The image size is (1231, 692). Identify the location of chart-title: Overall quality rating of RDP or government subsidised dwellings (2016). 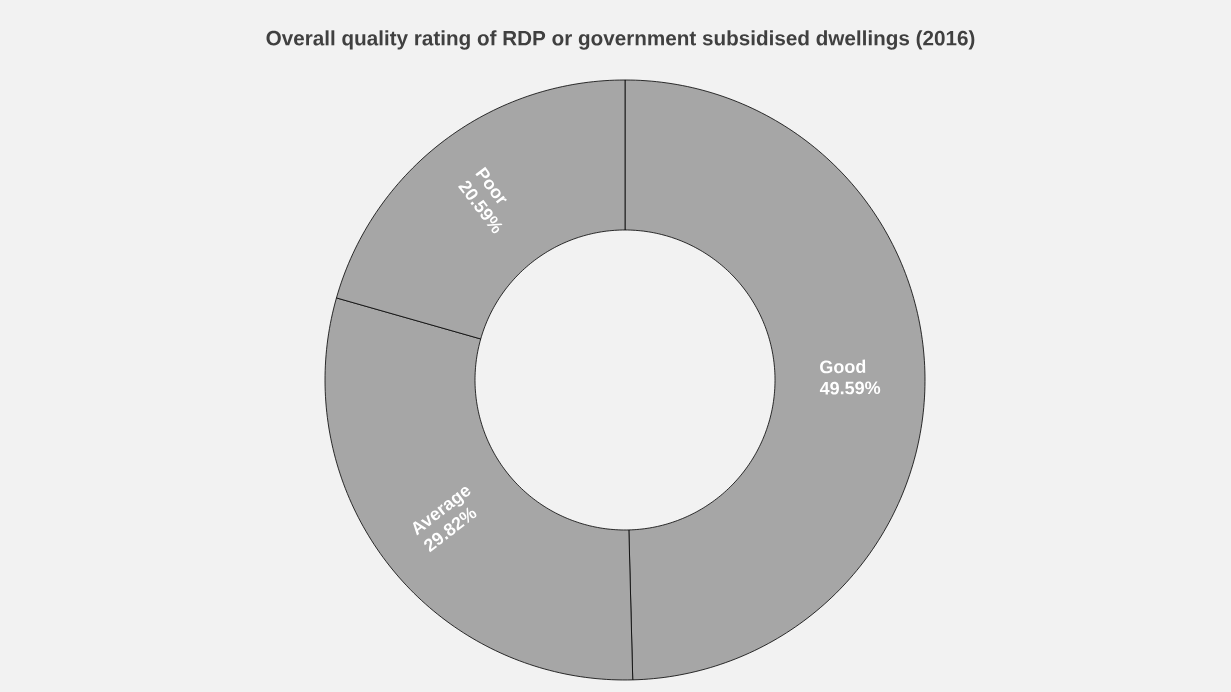
(620, 40).